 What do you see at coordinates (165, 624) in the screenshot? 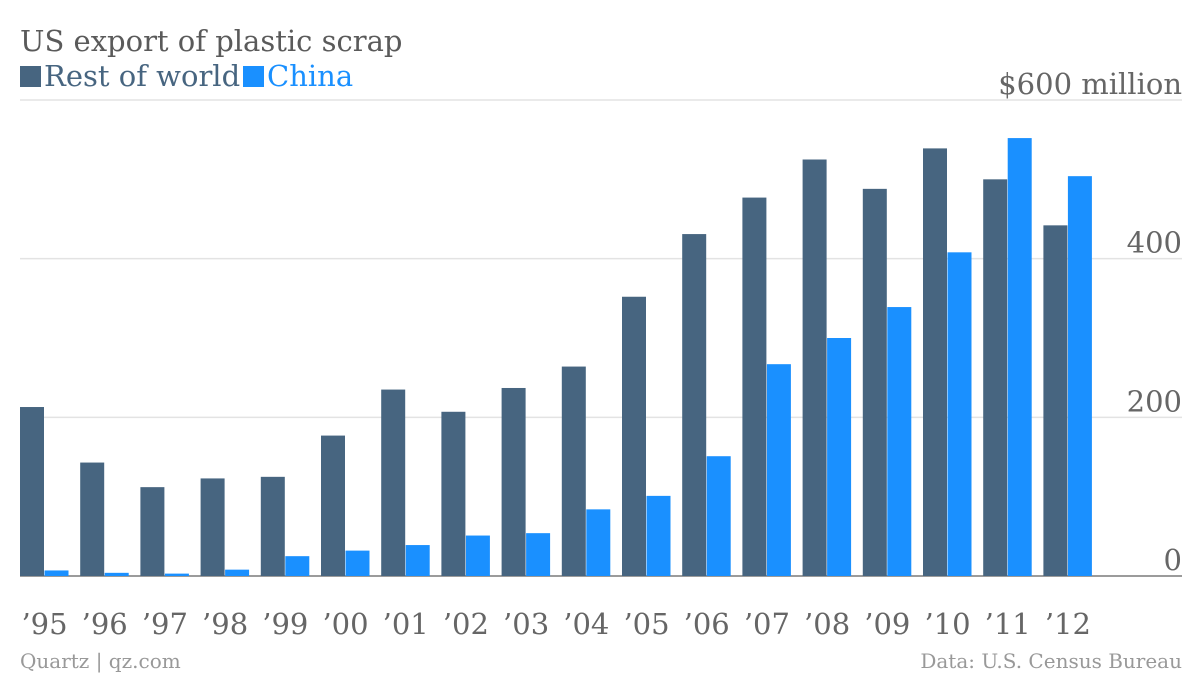
I see `x-tick-label: ’97` at bounding box center [165, 624].